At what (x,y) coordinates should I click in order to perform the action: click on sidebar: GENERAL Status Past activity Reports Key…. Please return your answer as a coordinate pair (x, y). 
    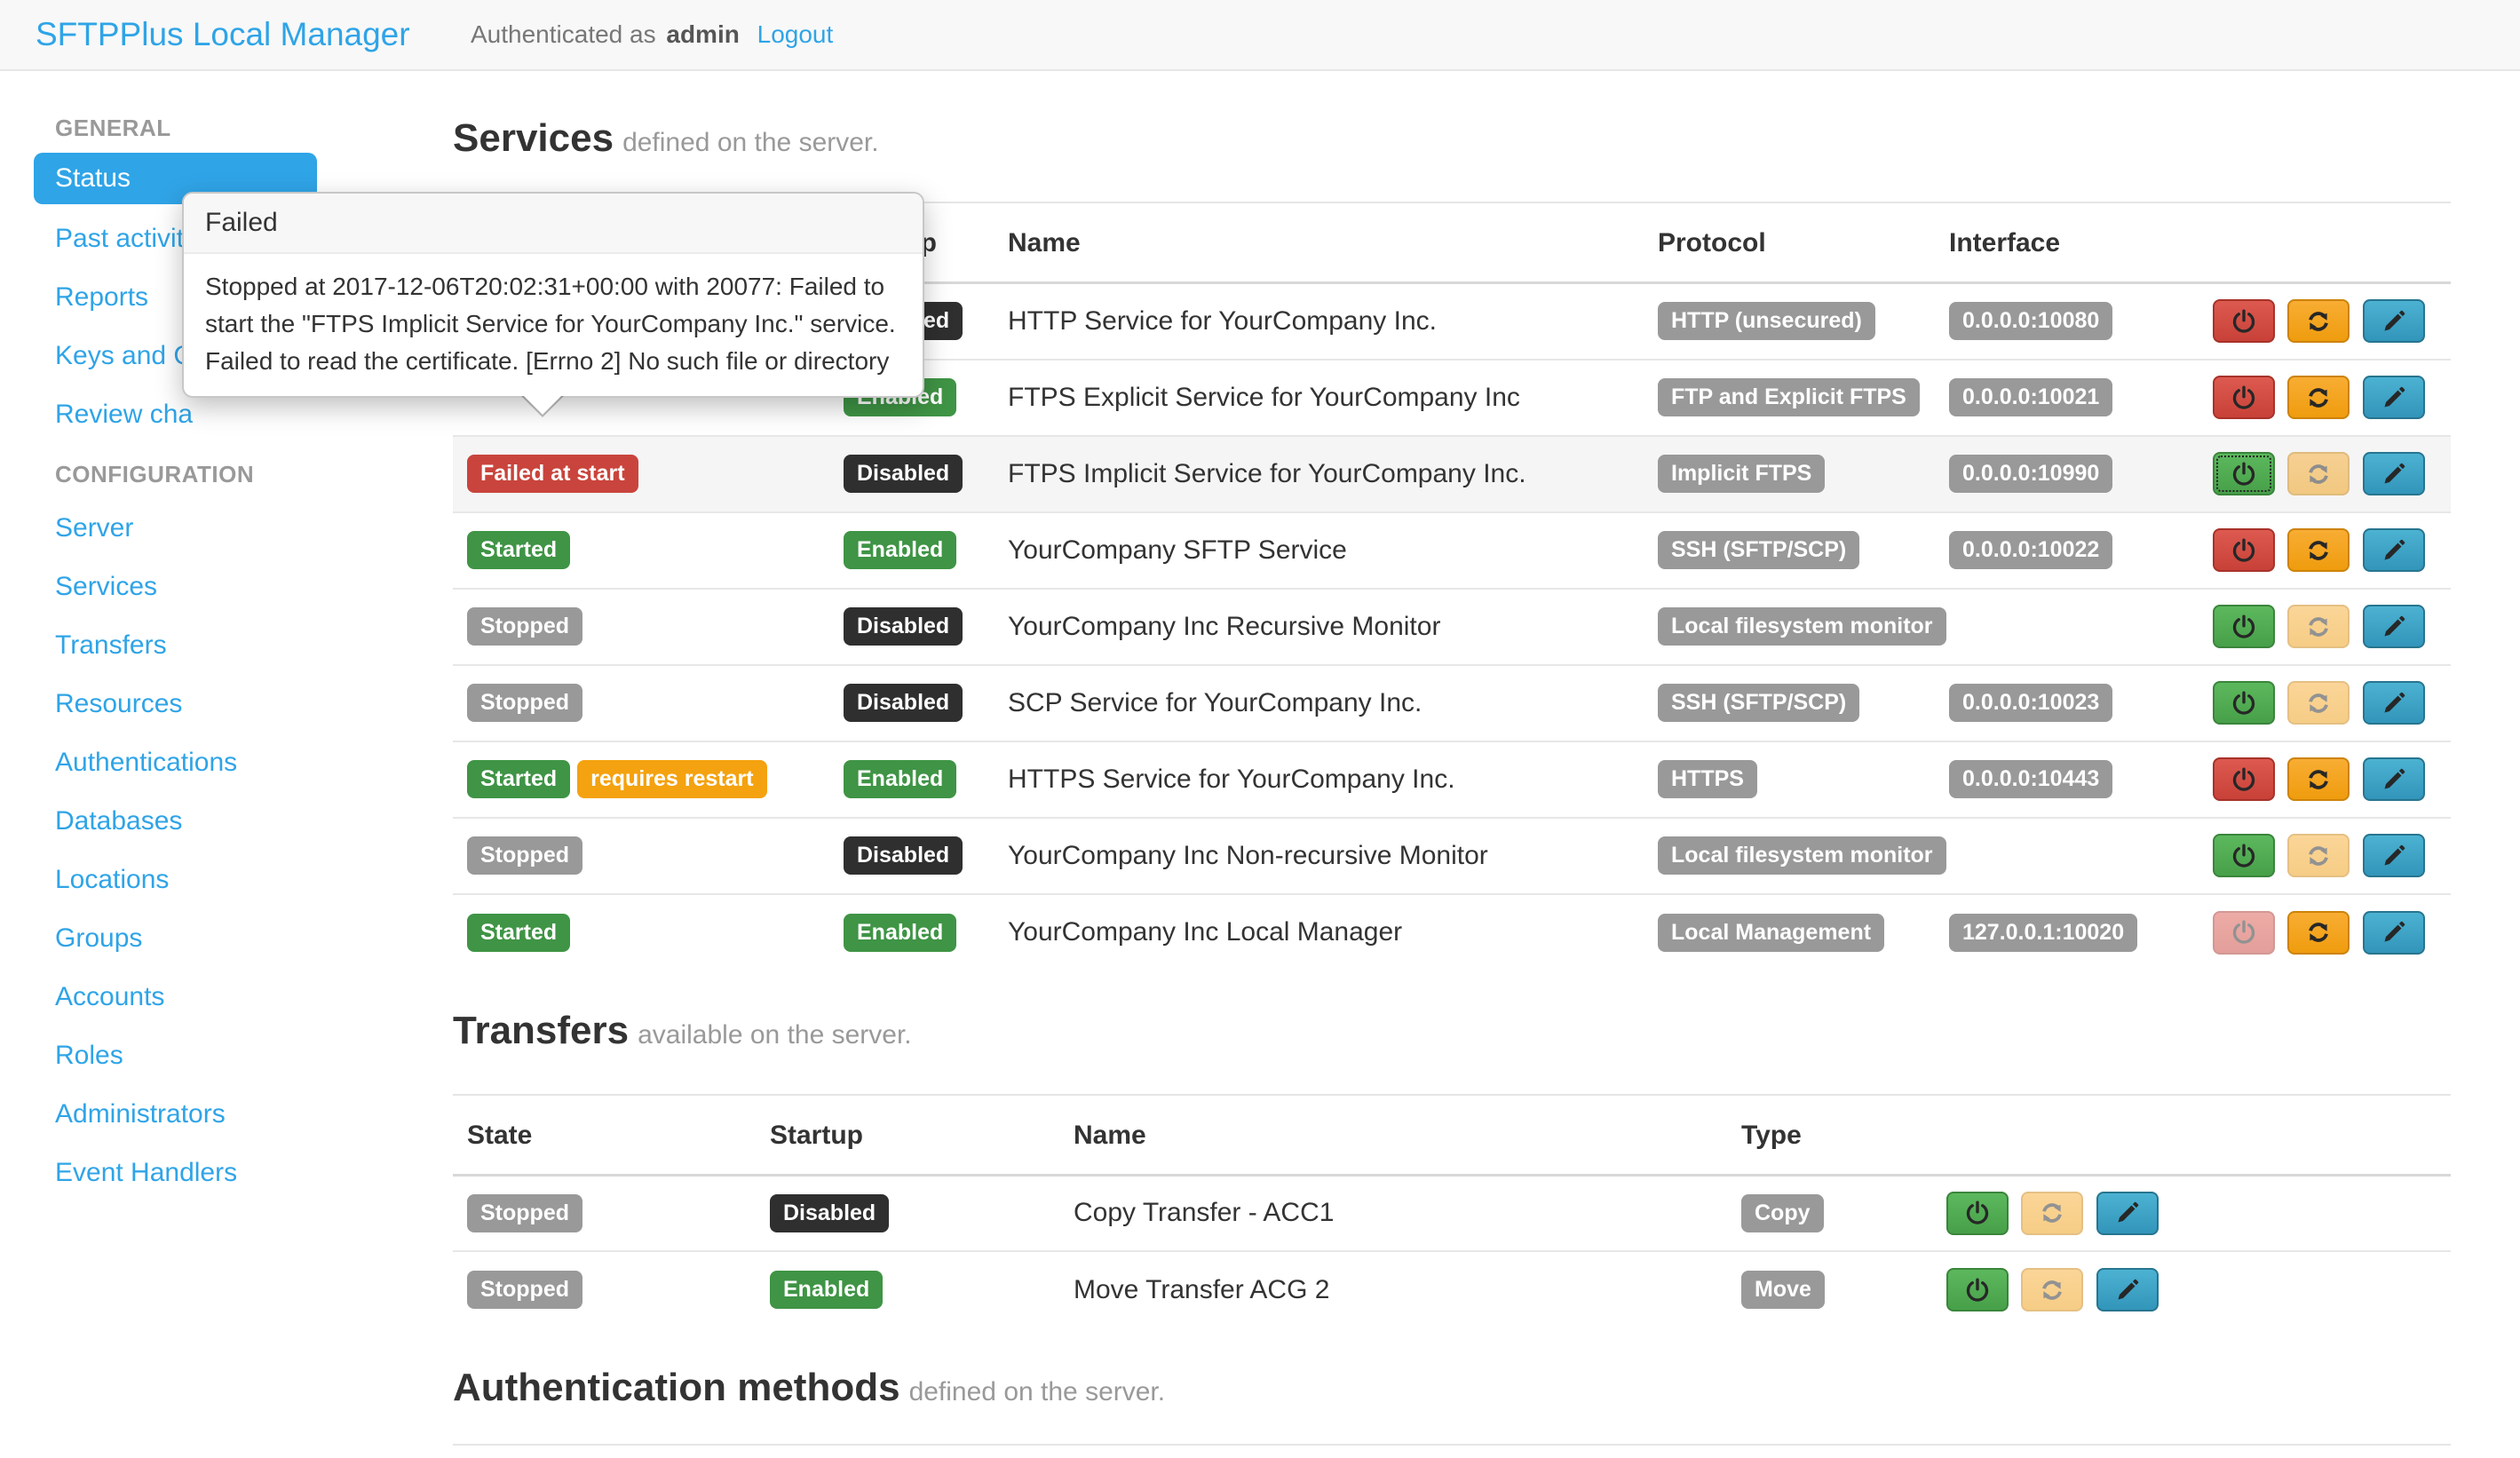
    Looking at the image, I should click on (225, 636).